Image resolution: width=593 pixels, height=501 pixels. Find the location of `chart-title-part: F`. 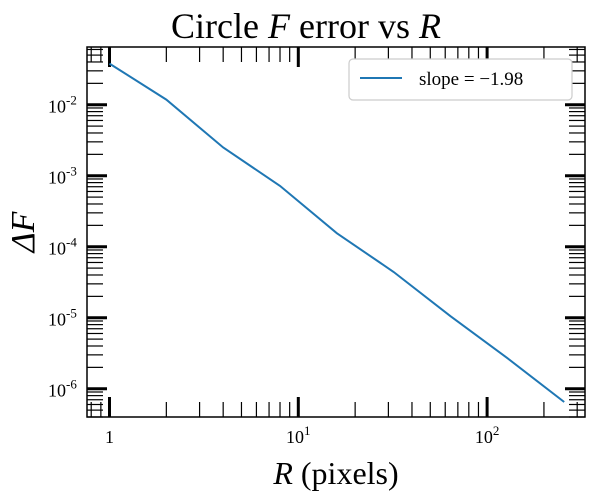

chart-title-part: F is located at coordinates (279, 26).